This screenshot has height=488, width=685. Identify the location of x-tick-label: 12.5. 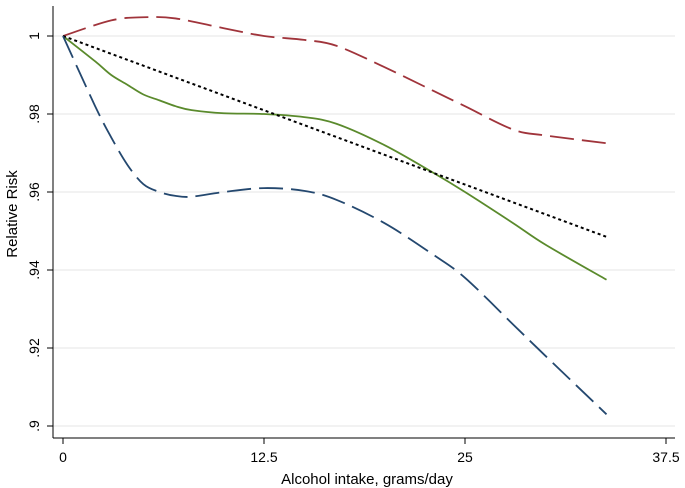
(263, 457).